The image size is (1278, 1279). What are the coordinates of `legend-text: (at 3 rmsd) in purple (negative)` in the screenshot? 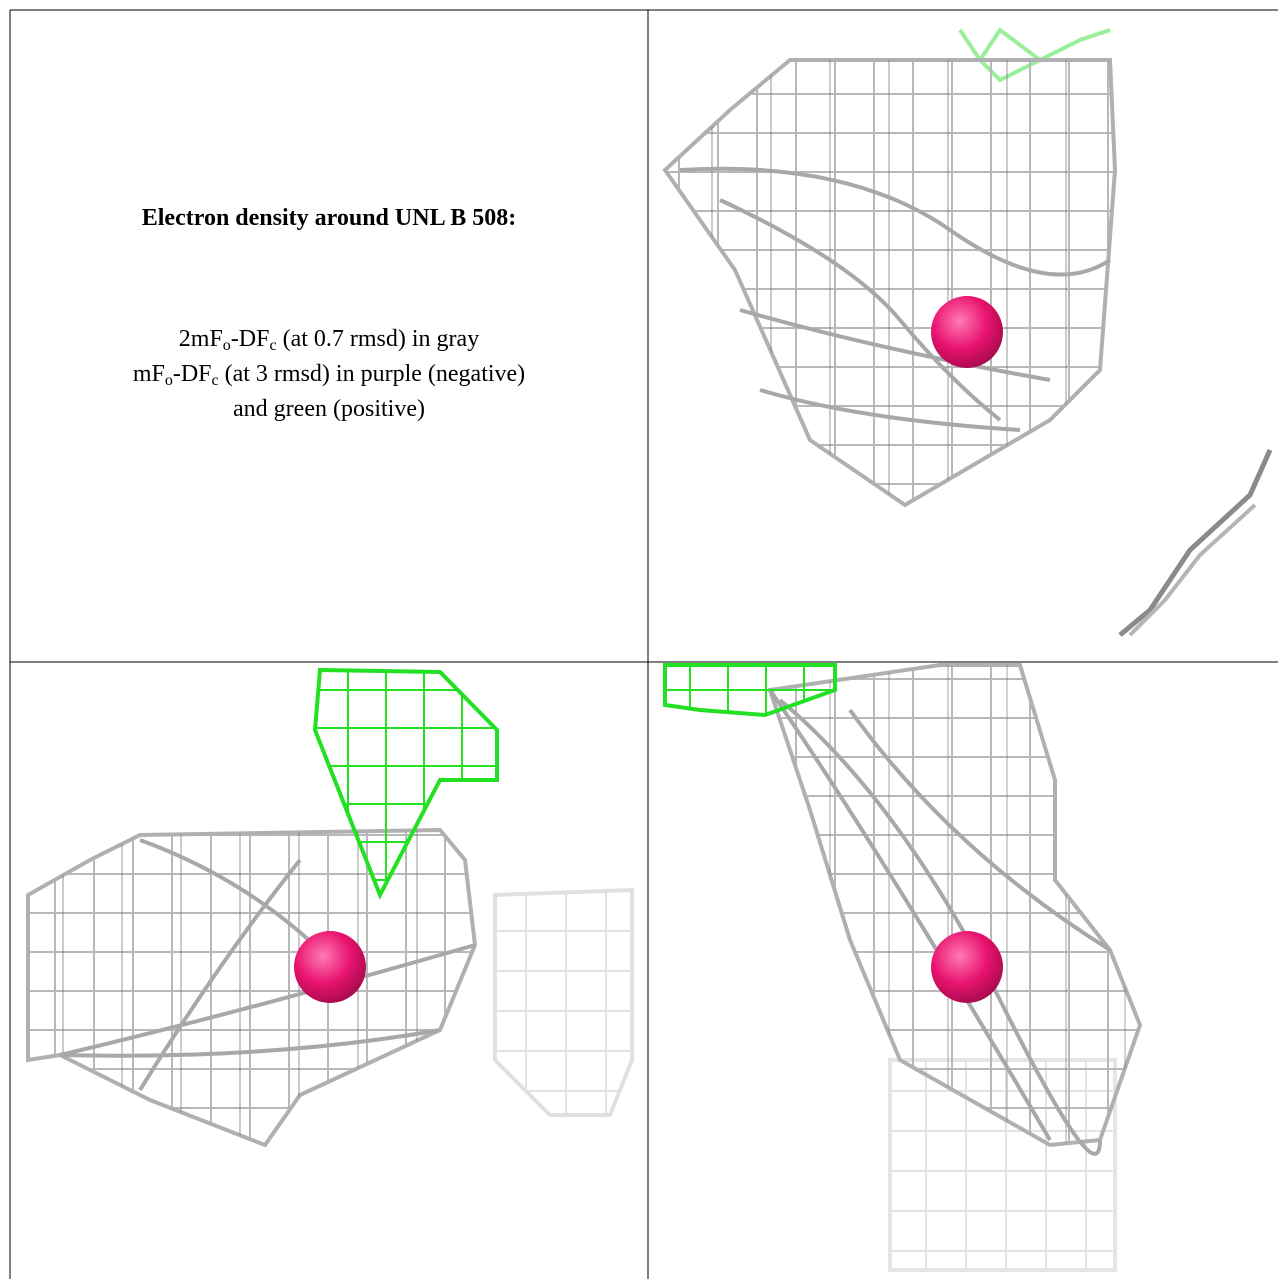 It's located at (372, 374).